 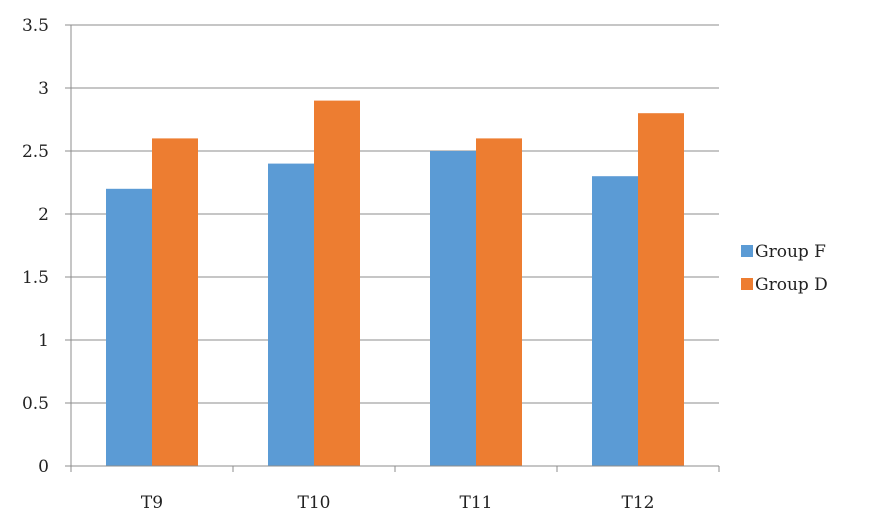 I want to click on bar-group-d-t10, so click(x=337, y=283).